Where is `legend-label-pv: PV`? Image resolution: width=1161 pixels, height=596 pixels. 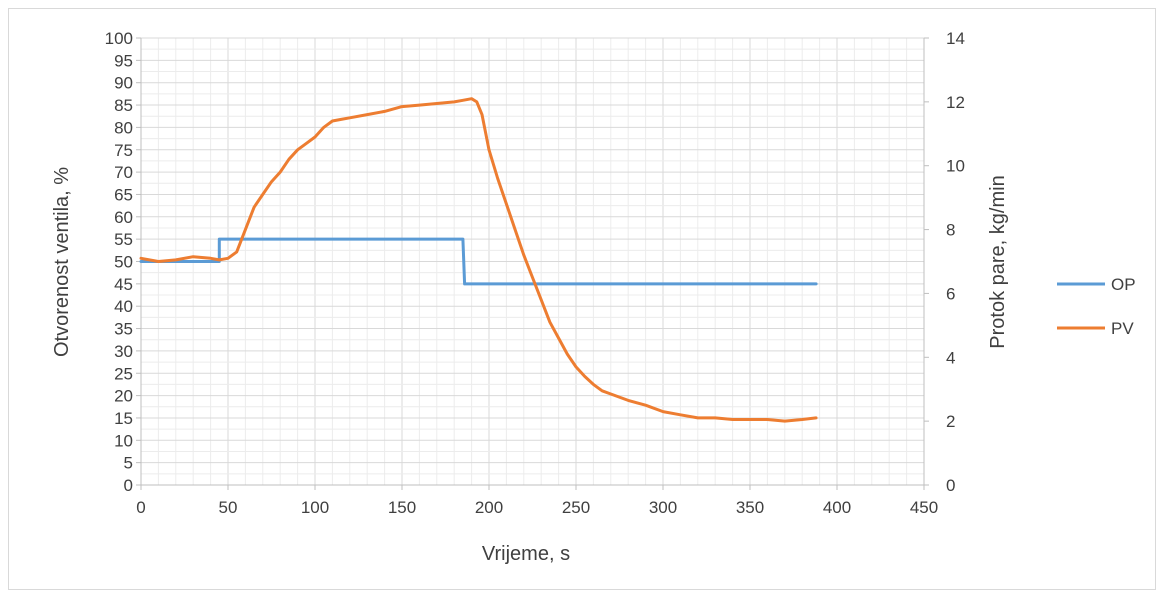
legend-label-pv: PV is located at coordinates (1122, 328).